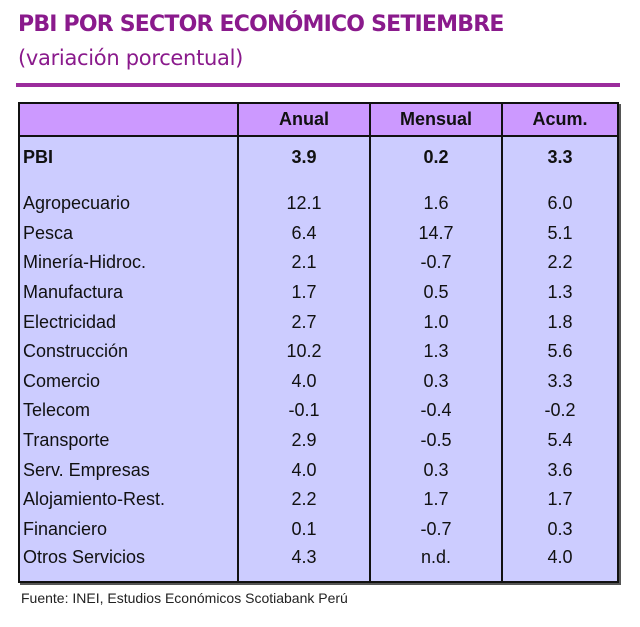 The image size is (640, 627). What do you see at coordinates (559, 204) in the screenshot?
I see `cell-acum: 6.0` at bounding box center [559, 204].